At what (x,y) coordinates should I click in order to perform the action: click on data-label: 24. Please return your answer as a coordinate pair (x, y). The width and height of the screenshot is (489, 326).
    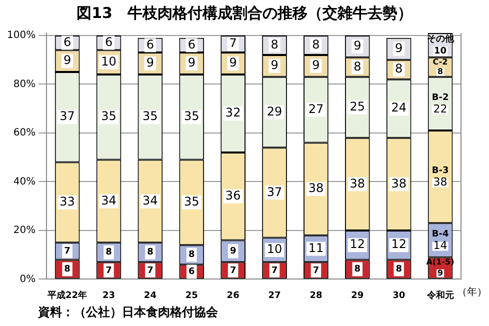
    Looking at the image, I should click on (398, 107).